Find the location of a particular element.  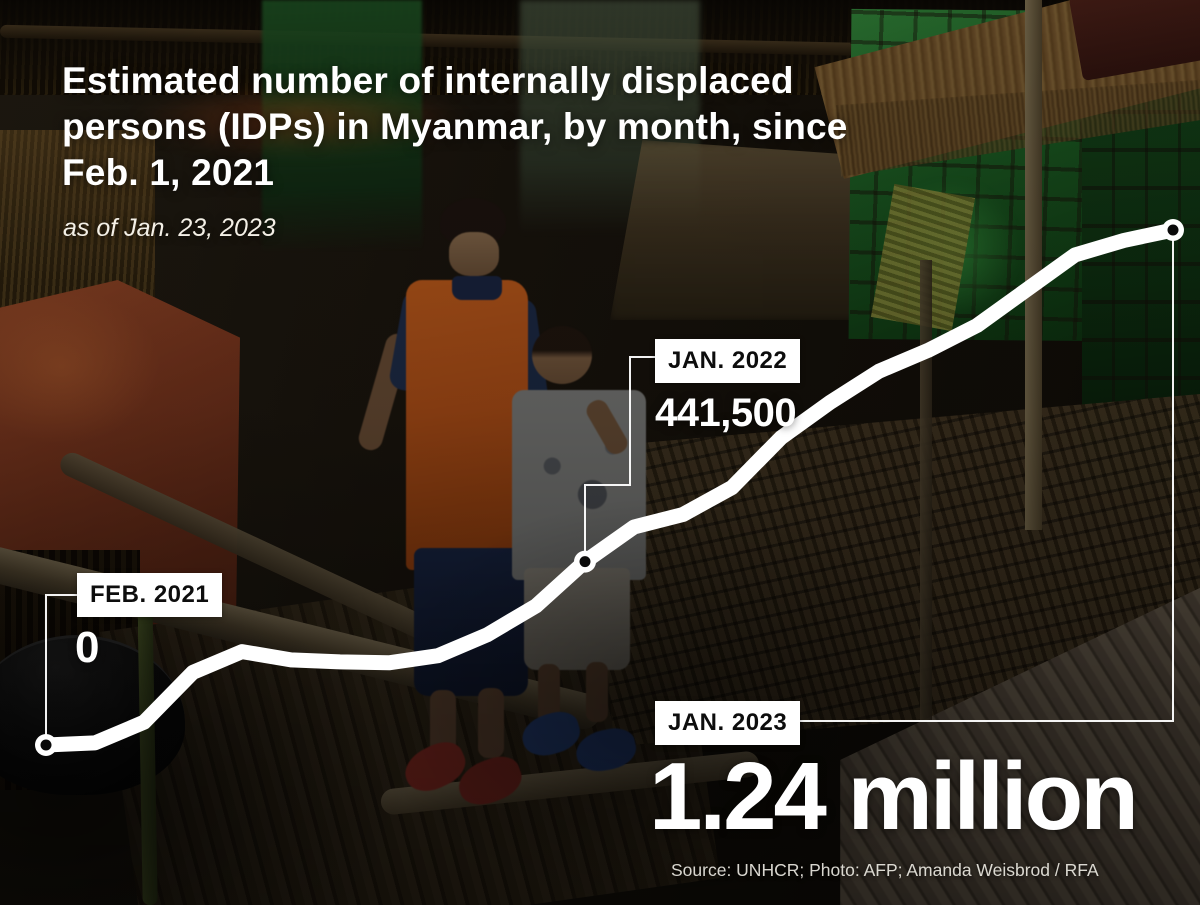

callout-jan-2023-label: JAN. 2023 is located at coordinates (728, 723).